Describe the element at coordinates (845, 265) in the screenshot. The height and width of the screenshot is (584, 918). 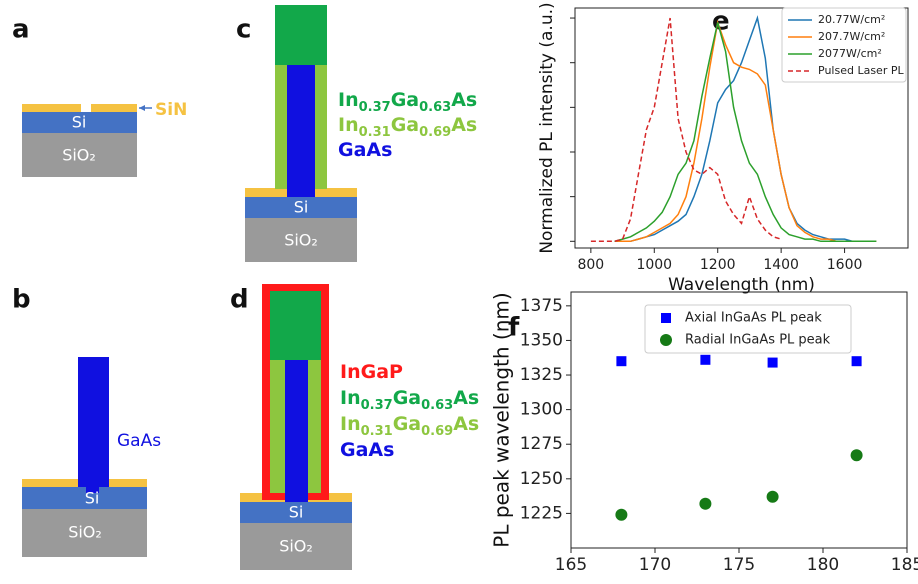
I see `x-tick-label: 1600` at that location.